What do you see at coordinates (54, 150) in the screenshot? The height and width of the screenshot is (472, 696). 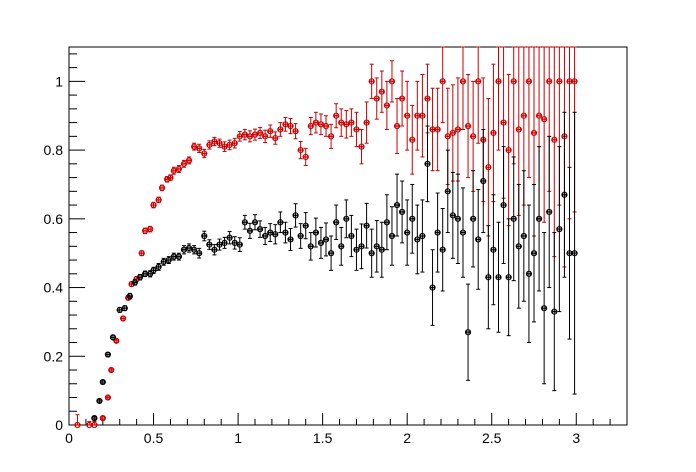 I see `y-tick-label: 0.8` at bounding box center [54, 150].